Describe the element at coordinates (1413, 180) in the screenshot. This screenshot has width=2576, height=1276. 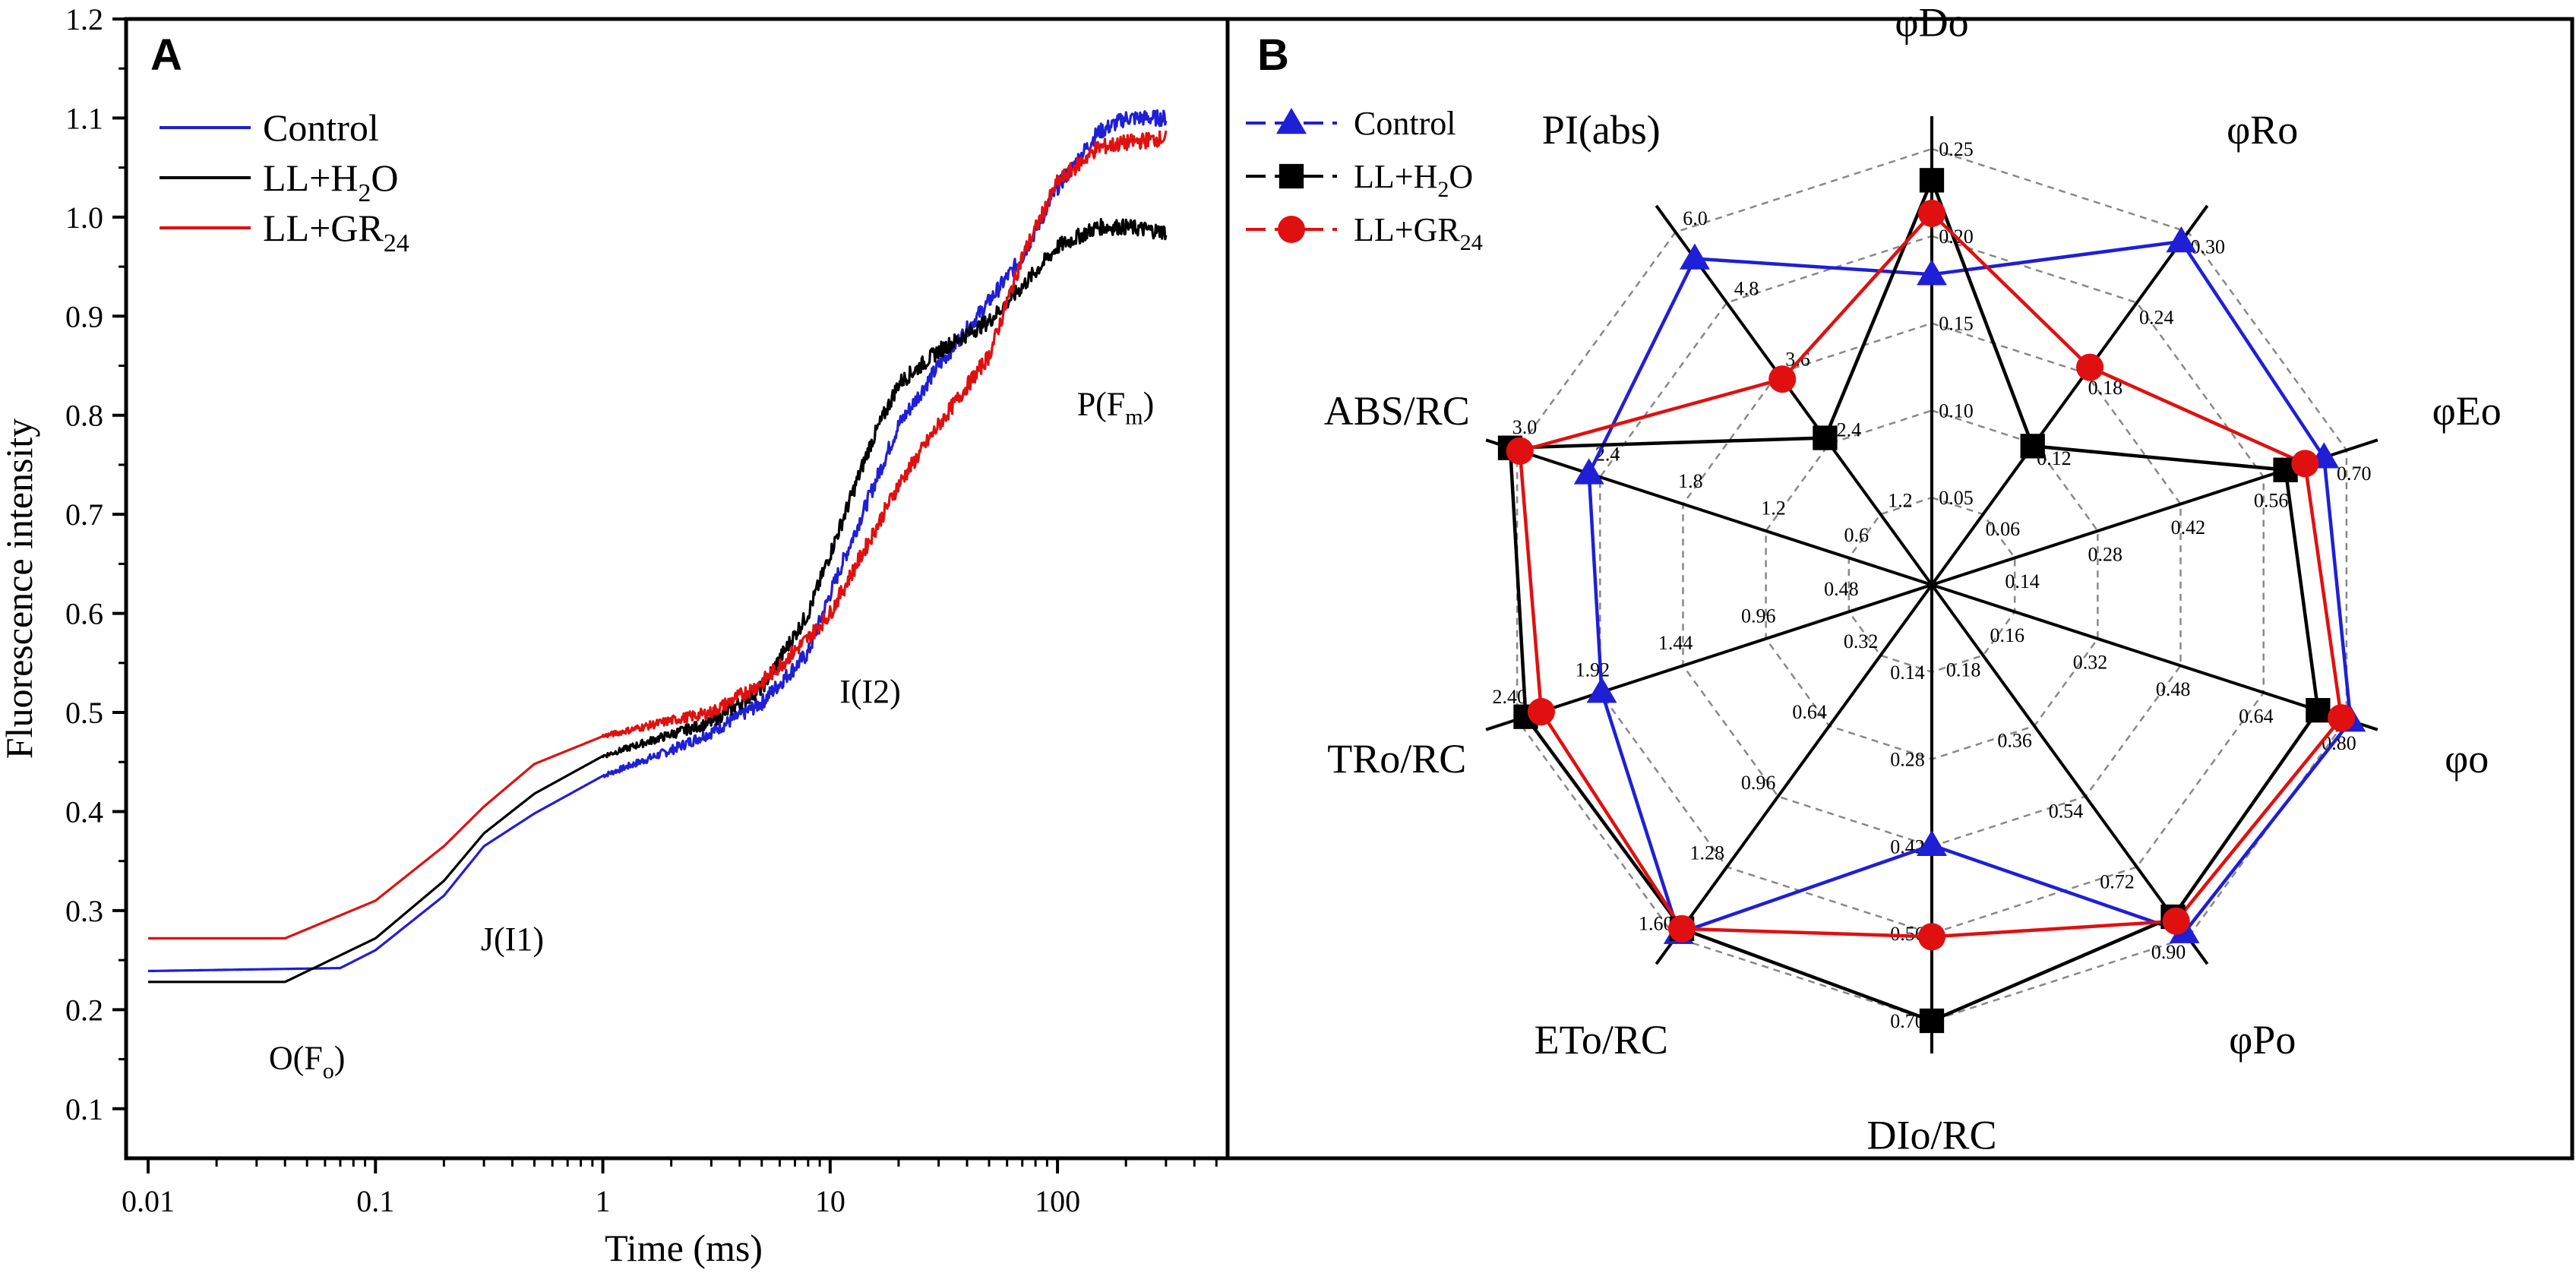
I see `legend-label-ll-h2o: LL+H2O` at that location.